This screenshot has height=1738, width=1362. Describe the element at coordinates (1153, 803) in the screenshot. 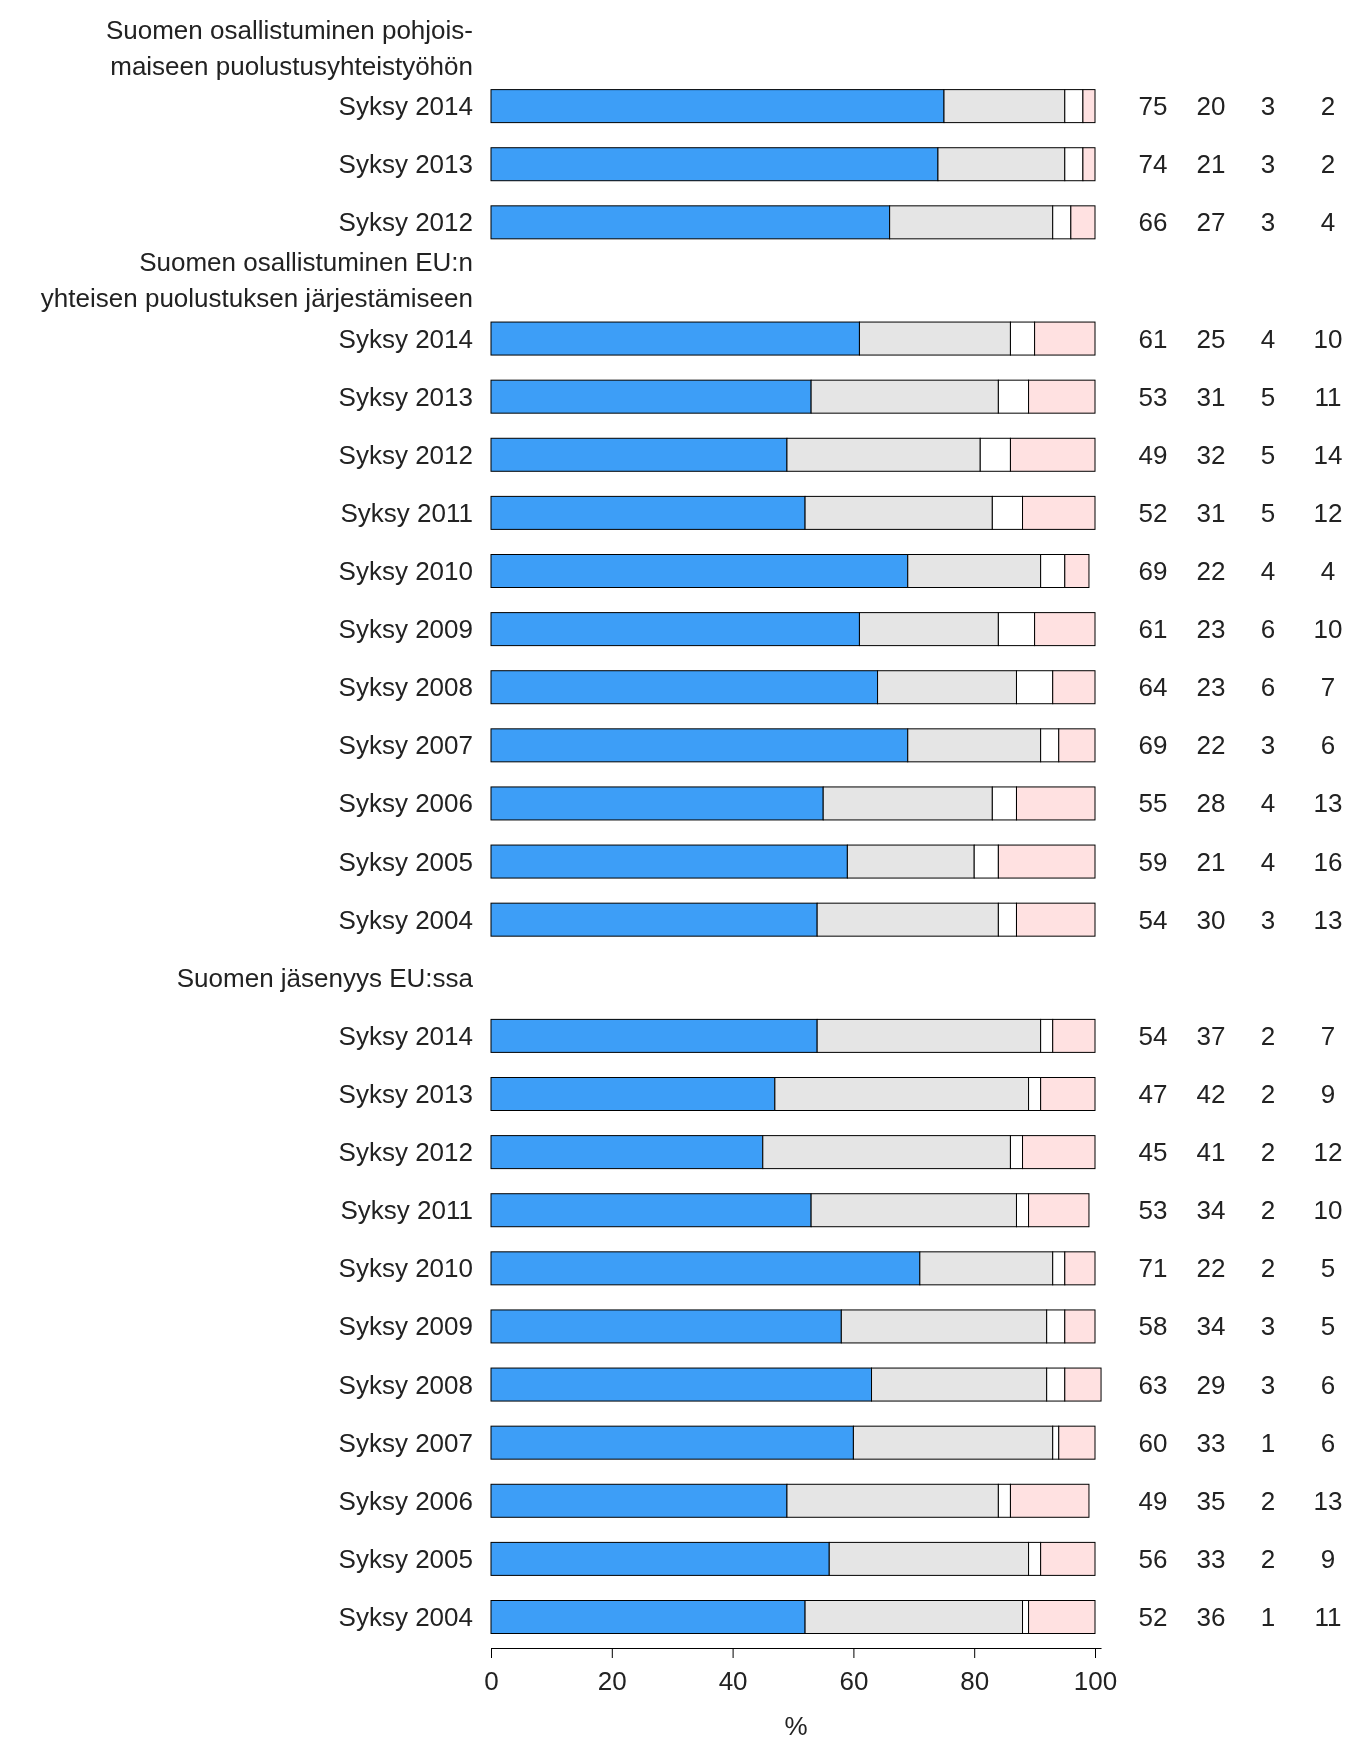

I see `data-label: 55` at that location.